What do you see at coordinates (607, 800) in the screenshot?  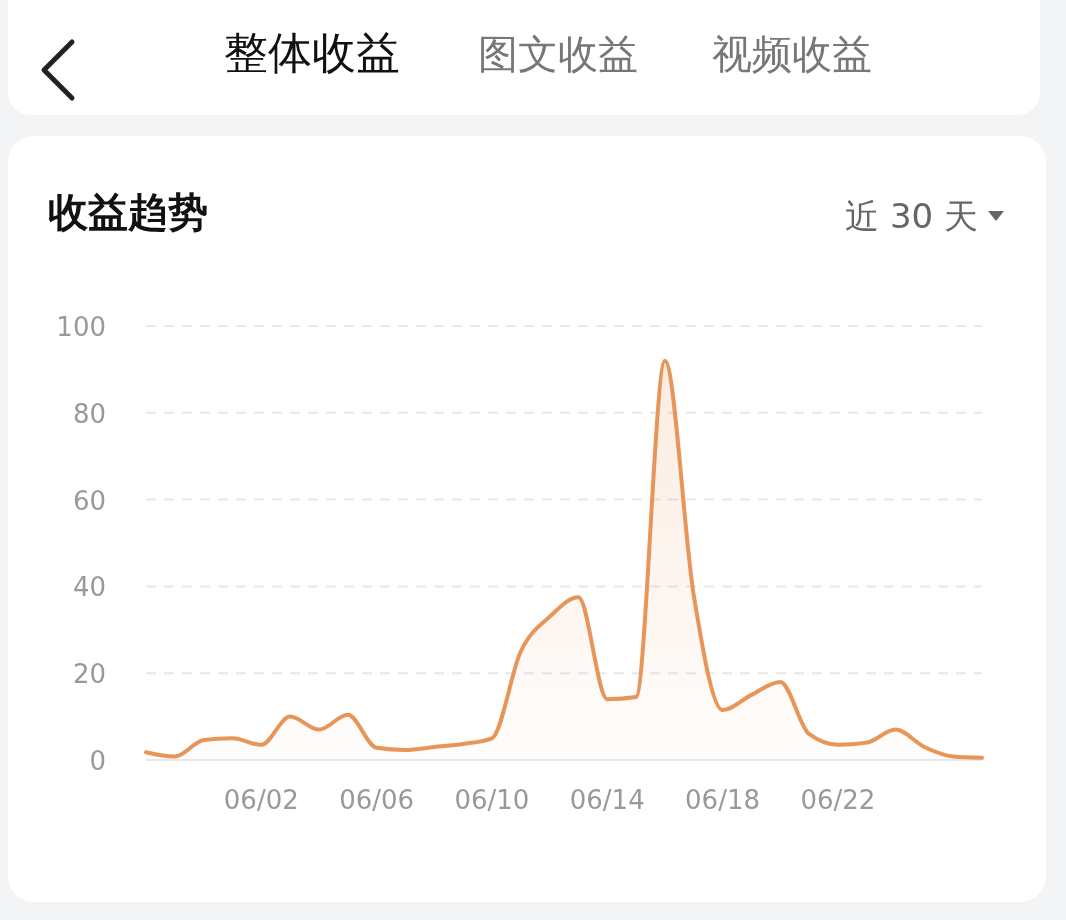 I see `x-tick-label: 06/14` at bounding box center [607, 800].